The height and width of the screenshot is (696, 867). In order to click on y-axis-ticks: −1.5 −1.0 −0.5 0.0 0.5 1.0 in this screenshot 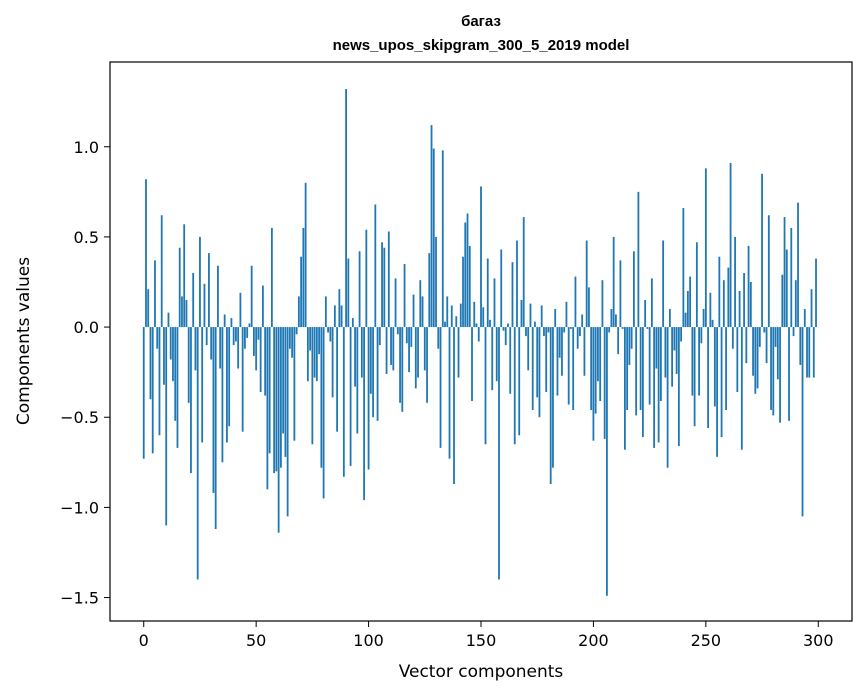, I will do `click(85, 373)`.